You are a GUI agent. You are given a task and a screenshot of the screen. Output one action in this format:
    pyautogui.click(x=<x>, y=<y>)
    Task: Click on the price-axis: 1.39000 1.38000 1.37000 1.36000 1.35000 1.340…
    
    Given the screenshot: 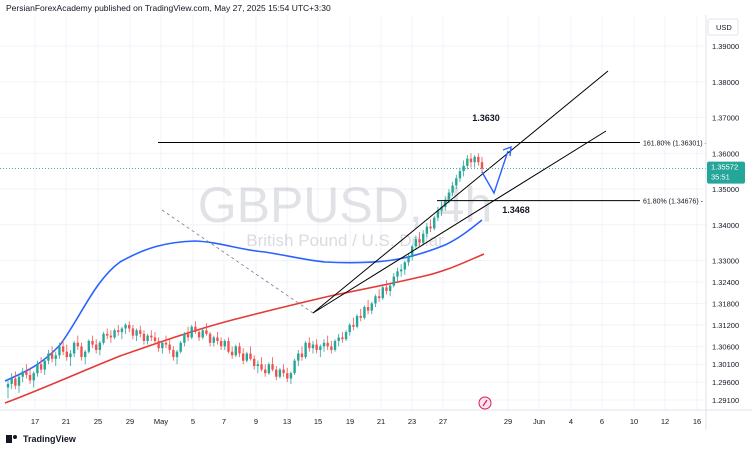 What is the action you would take?
    pyautogui.click(x=725, y=222)
    